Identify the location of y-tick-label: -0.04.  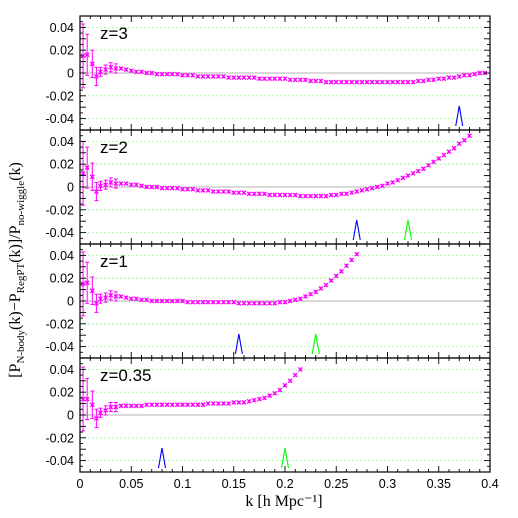
(60, 461).